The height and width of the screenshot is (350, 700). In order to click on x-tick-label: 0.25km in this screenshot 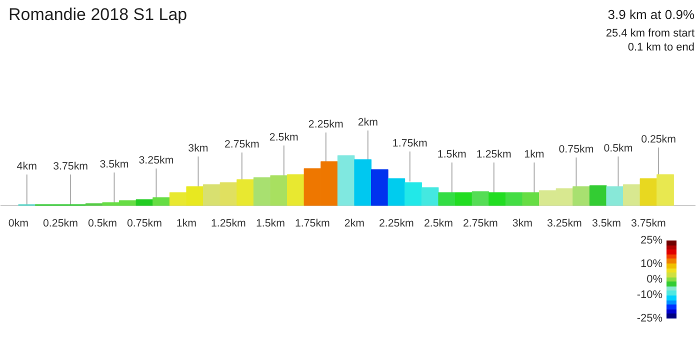, I will do `click(60, 224)`.